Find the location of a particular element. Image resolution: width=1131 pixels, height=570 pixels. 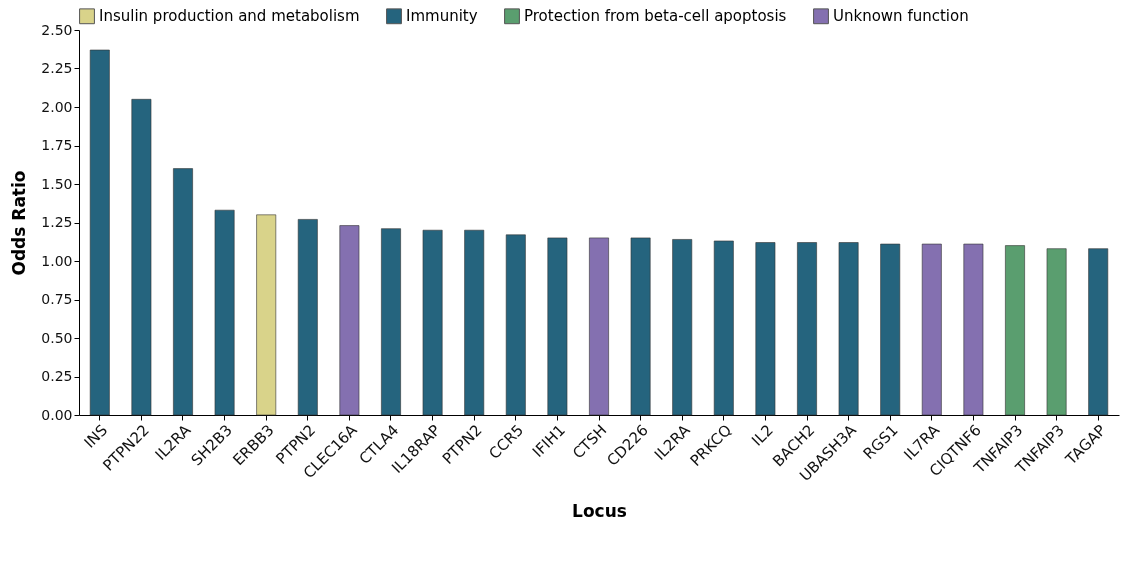

y-tick-label: 1.50 is located at coordinates (57, 183).